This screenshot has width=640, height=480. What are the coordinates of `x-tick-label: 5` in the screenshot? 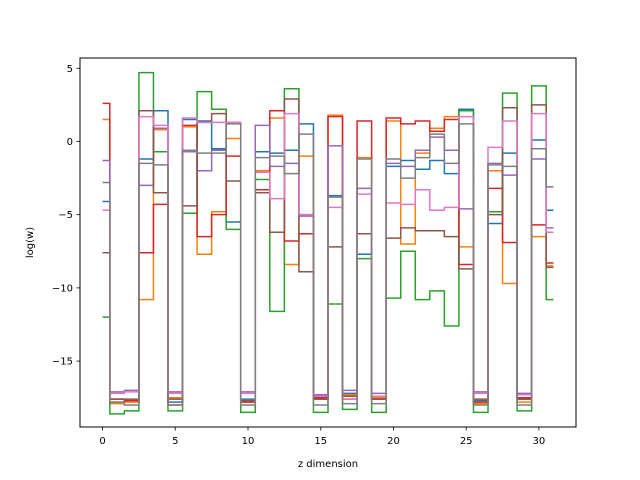 It's located at (175, 441).